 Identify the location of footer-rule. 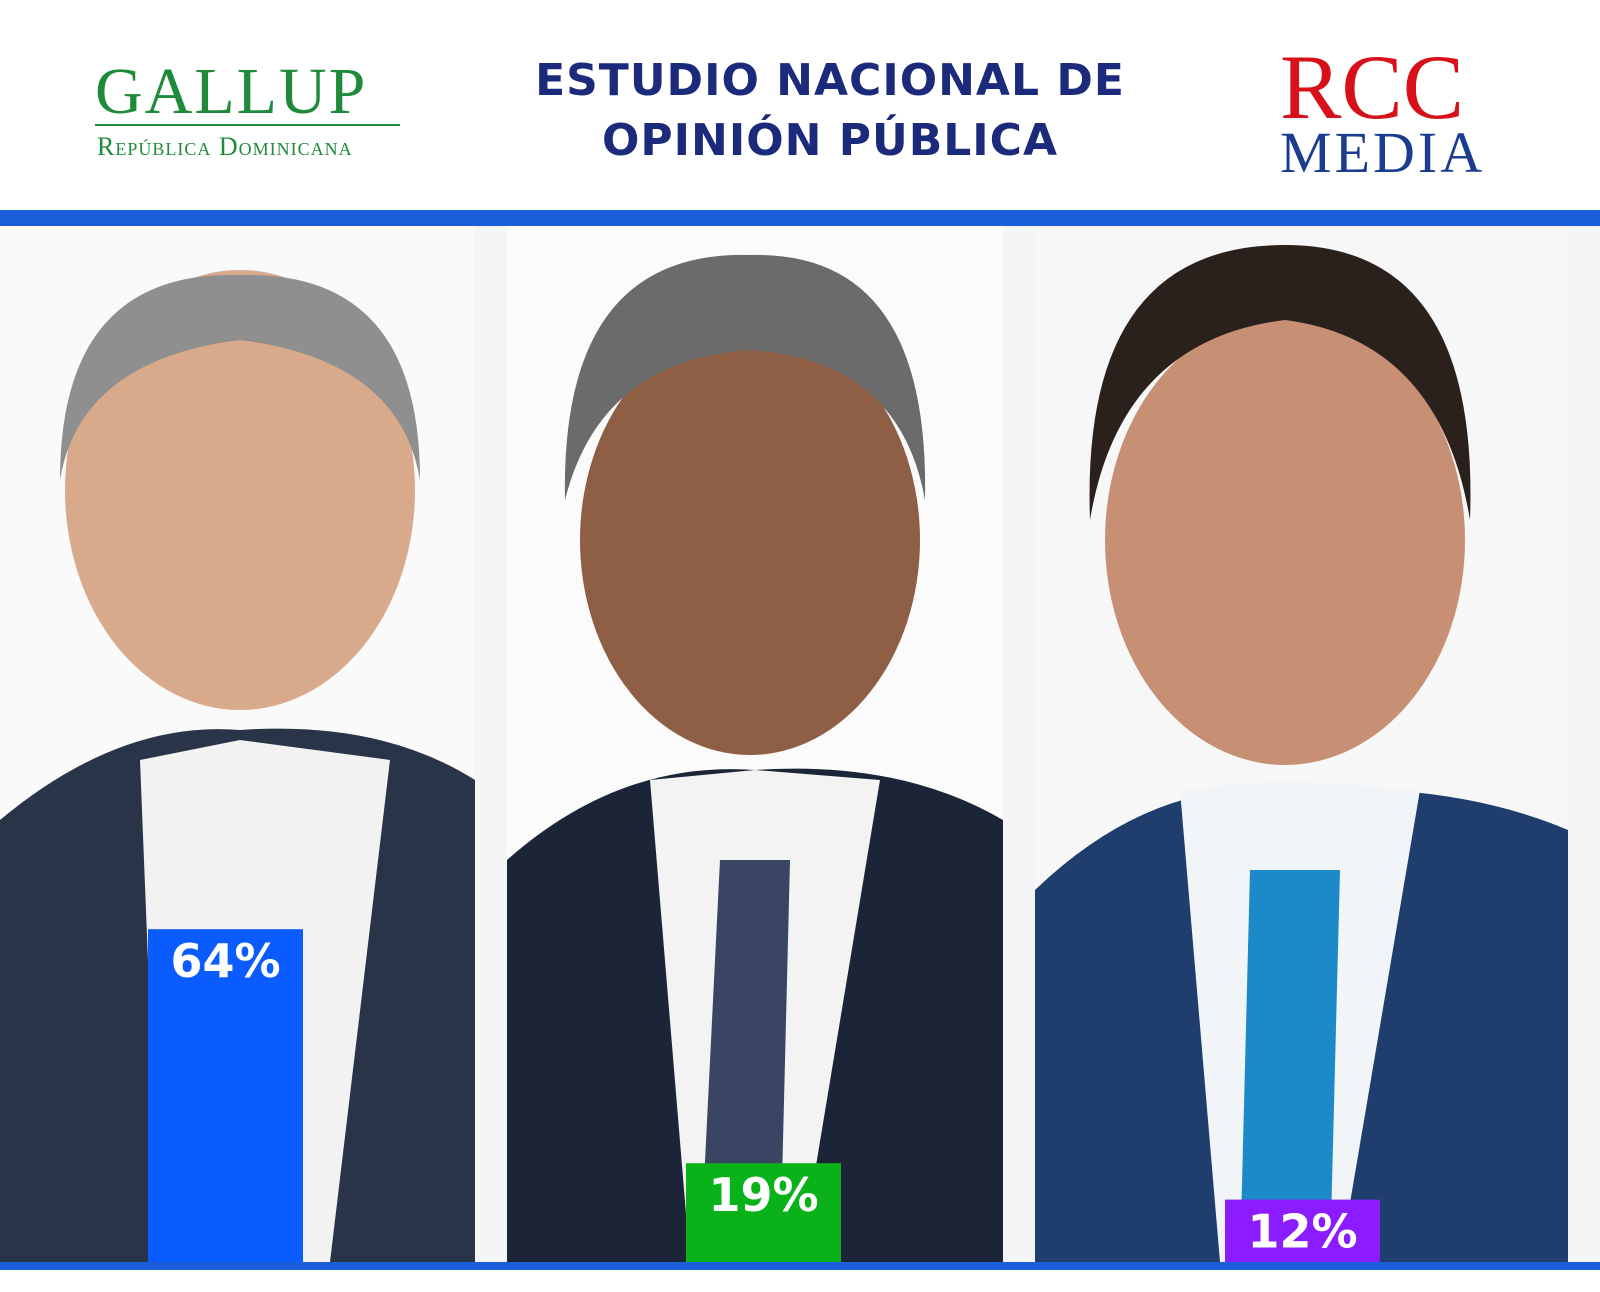
(800, 1266).